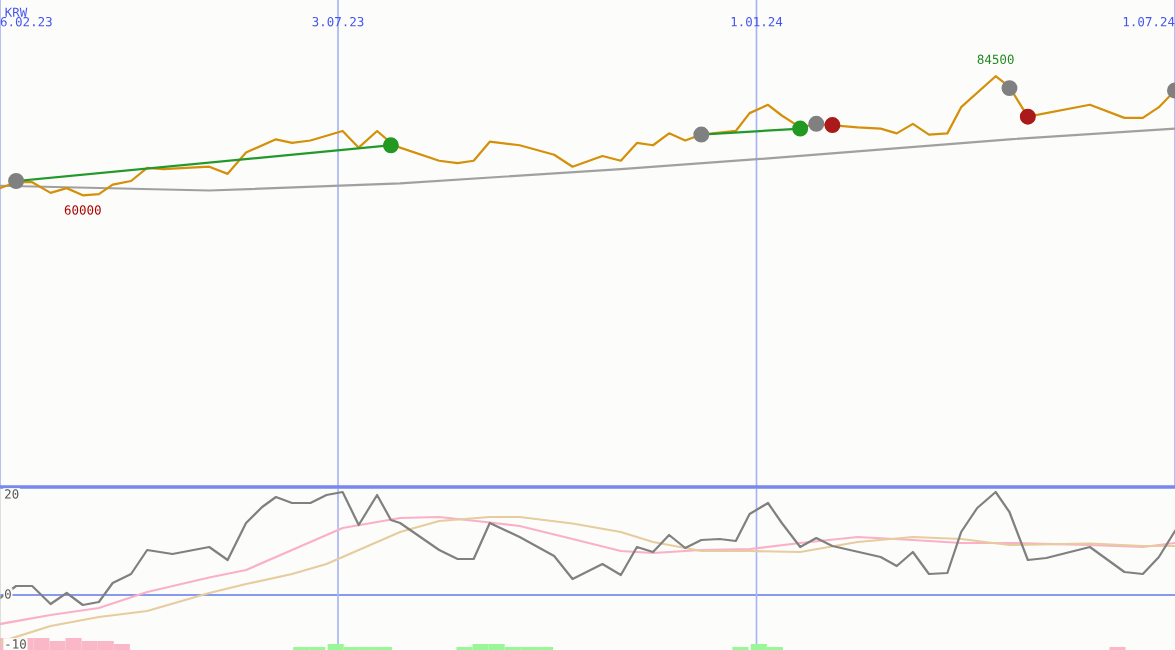 The height and width of the screenshot is (650, 1175). Describe the element at coordinates (757, 21) in the screenshot. I see `x-tick-label: 1.01.24` at that location.